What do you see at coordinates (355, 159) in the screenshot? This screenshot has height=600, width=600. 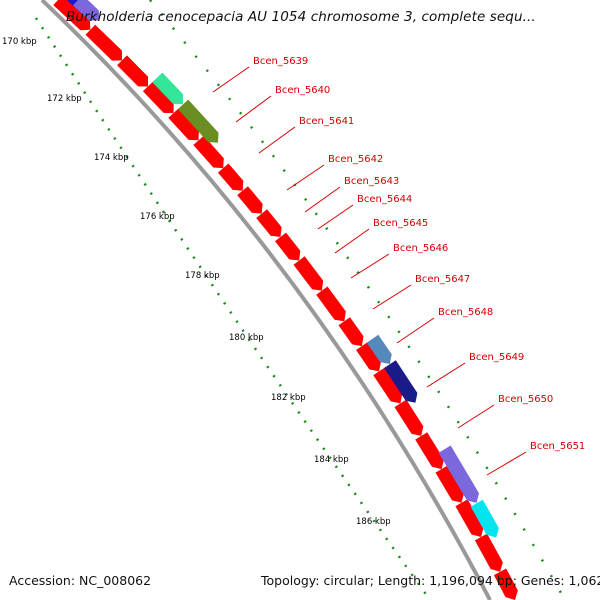 I see `gene-label: Bcen_5642` at bounding box center [355, 159].